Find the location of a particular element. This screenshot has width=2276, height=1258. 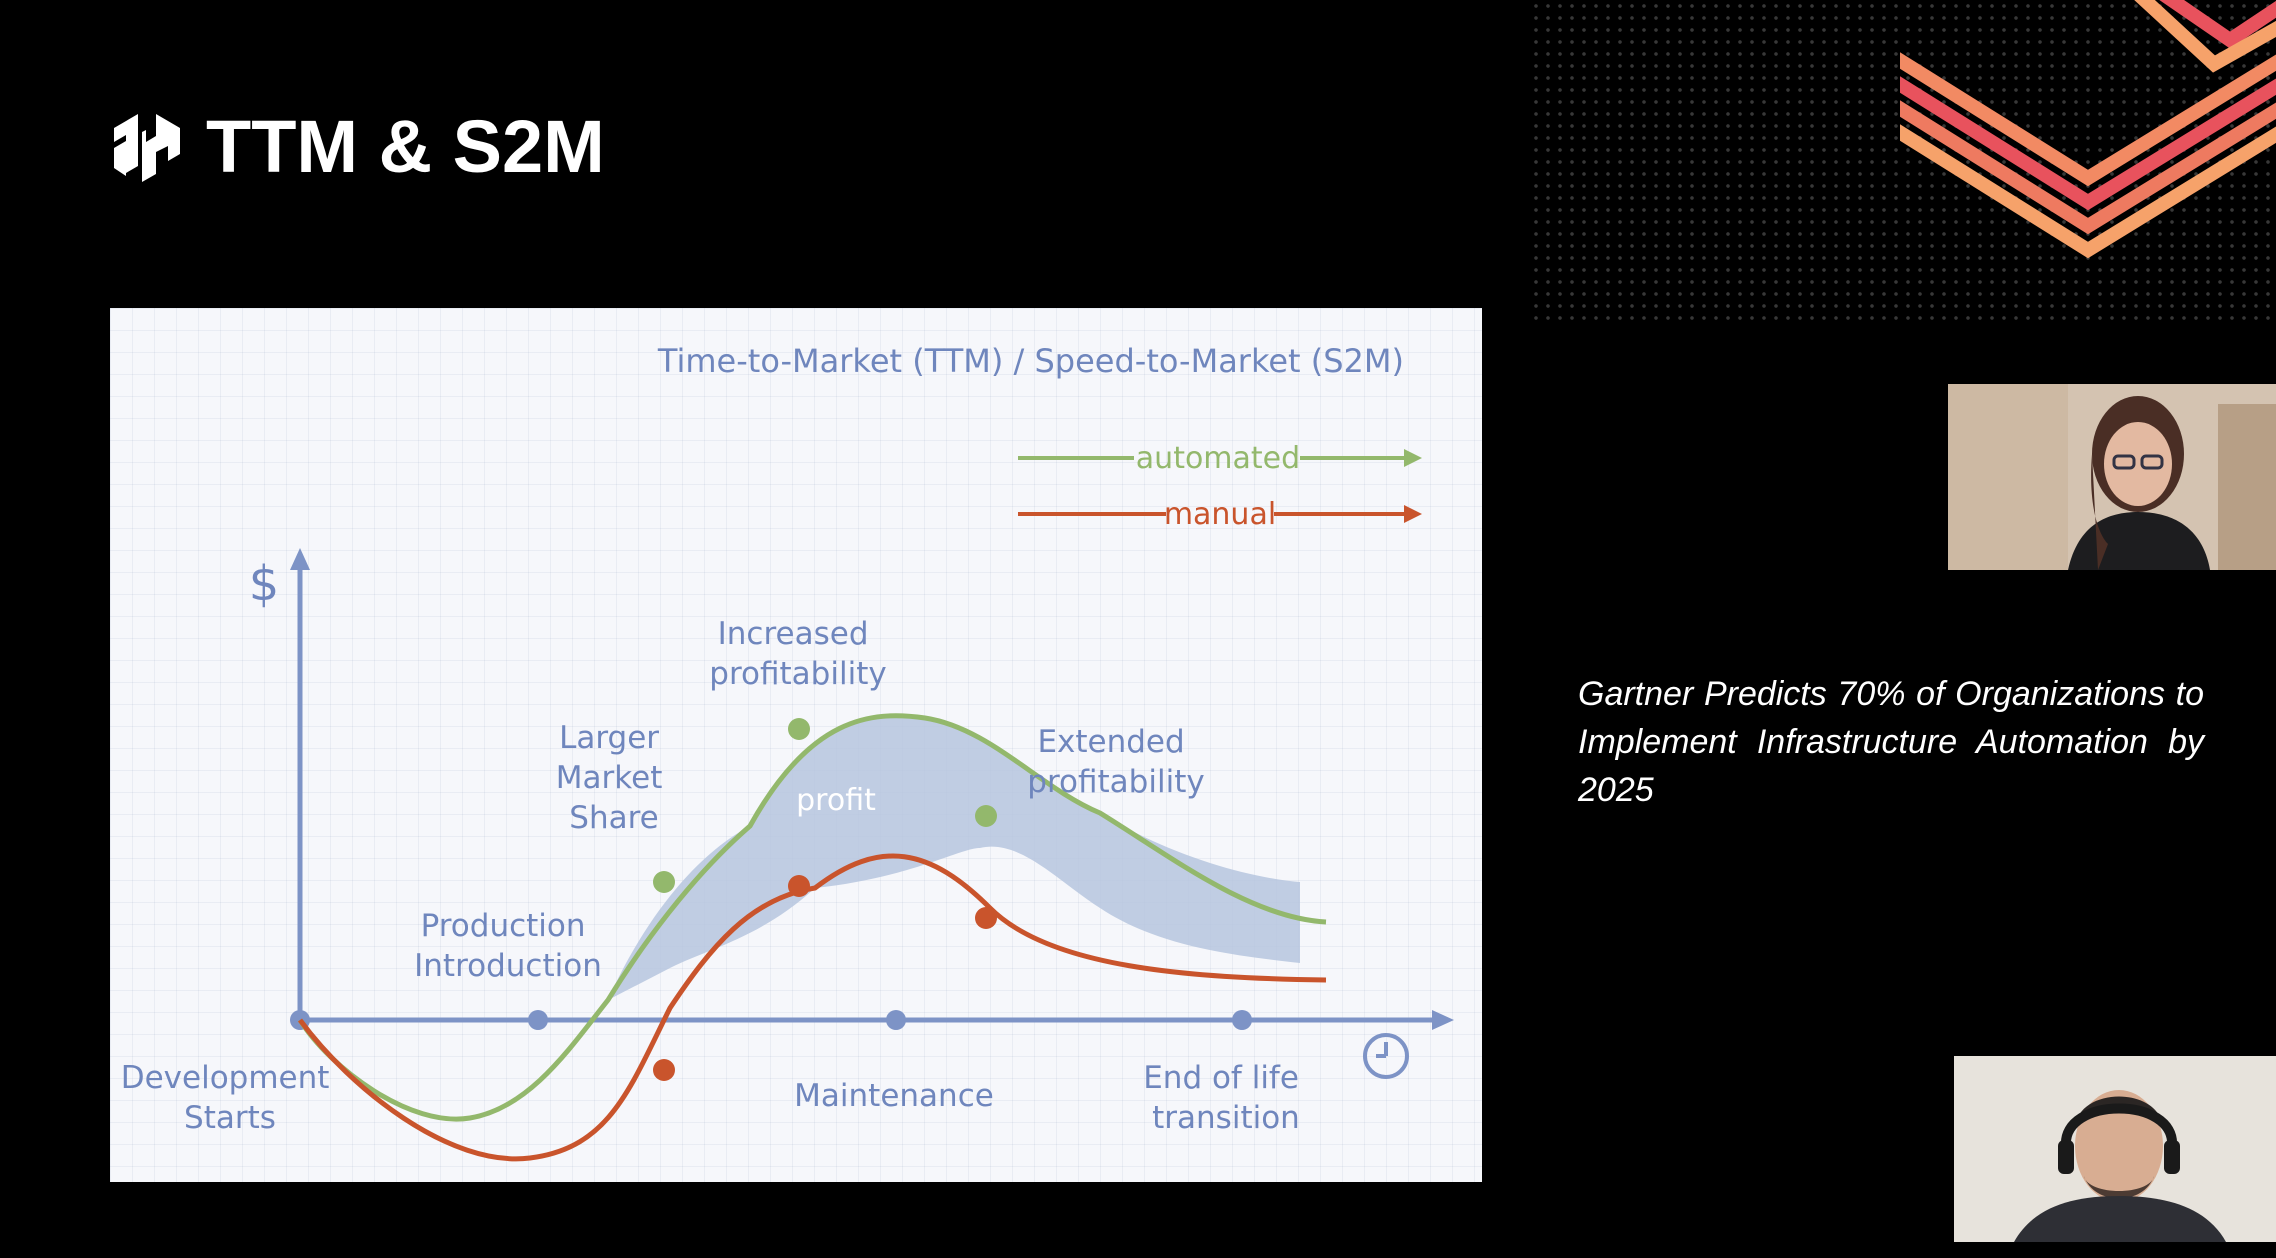

annotation-larger-share-1: Larger is located at coordinates (609, 738).